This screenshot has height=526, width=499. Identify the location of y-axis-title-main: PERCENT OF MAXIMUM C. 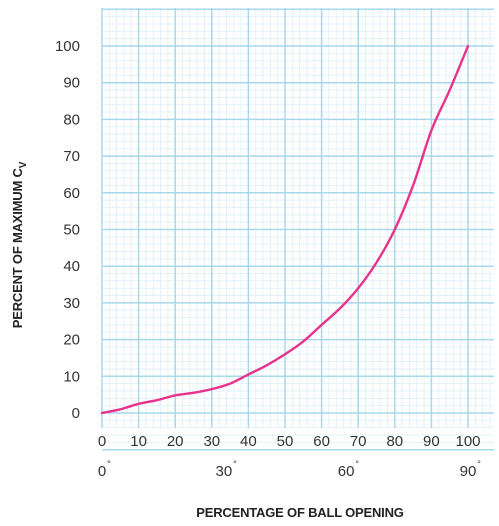
(17, 247).